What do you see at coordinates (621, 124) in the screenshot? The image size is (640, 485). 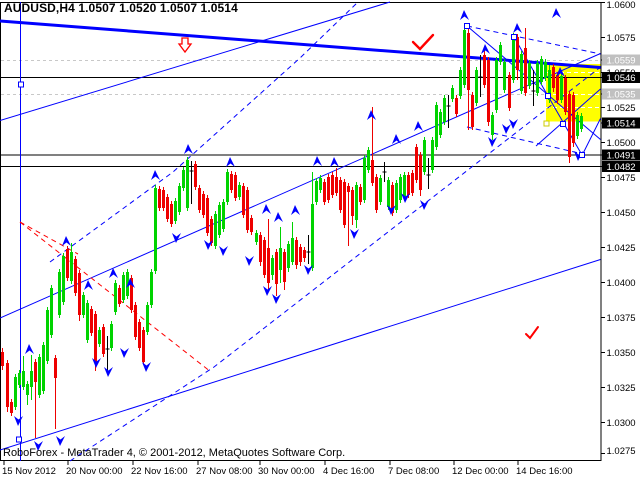 I see `svg-text: 1.0514` at bounding box center [621, 124].